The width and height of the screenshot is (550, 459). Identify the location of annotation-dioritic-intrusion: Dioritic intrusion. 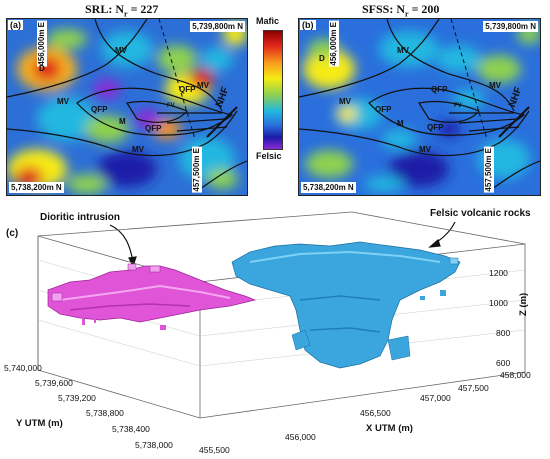
(80, 217).